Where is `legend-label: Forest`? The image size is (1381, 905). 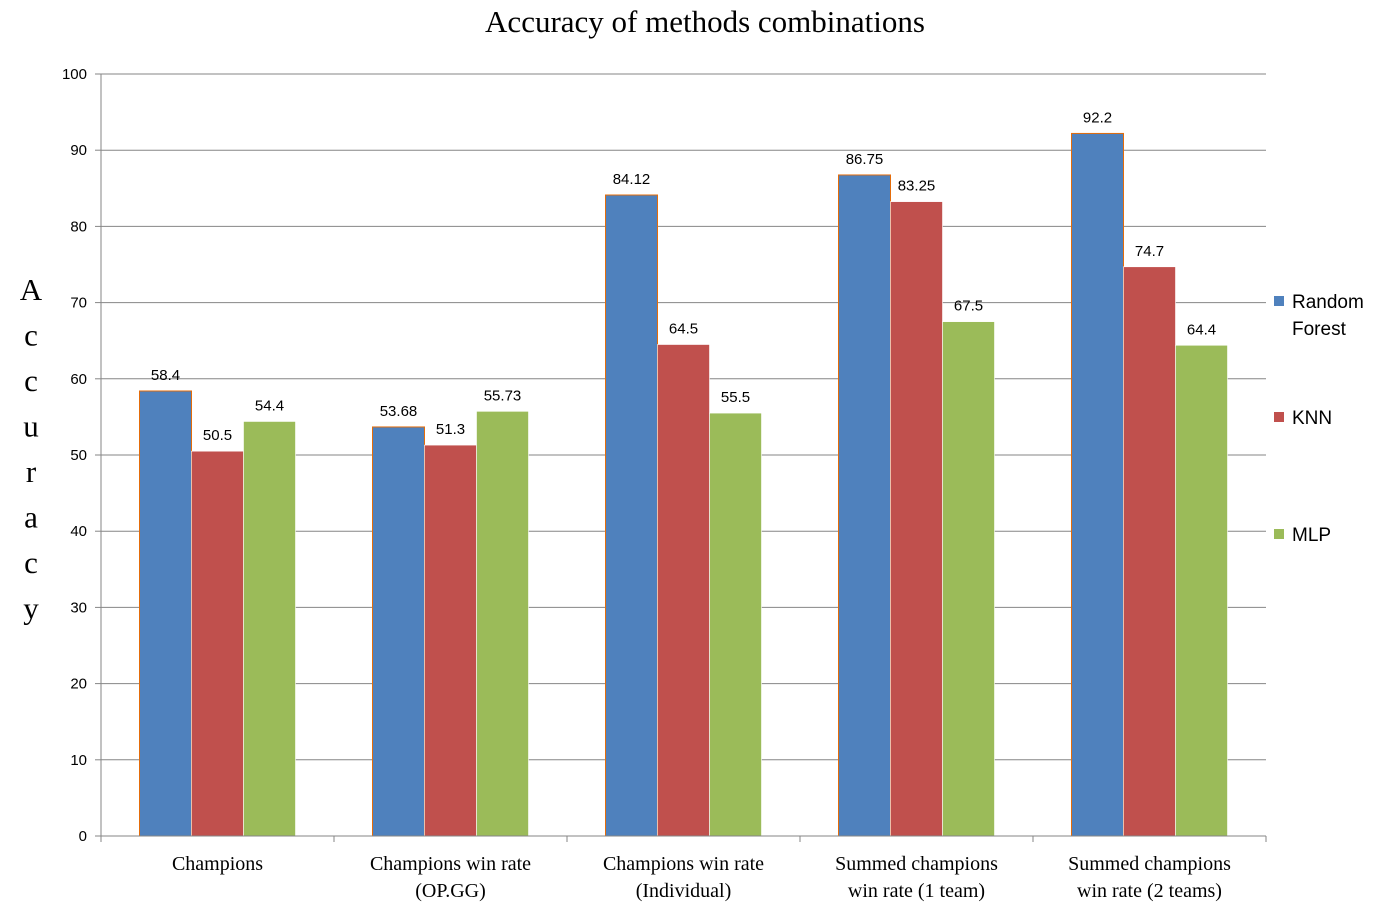
legend-label: Forest is located at coordinates (1319, 329).